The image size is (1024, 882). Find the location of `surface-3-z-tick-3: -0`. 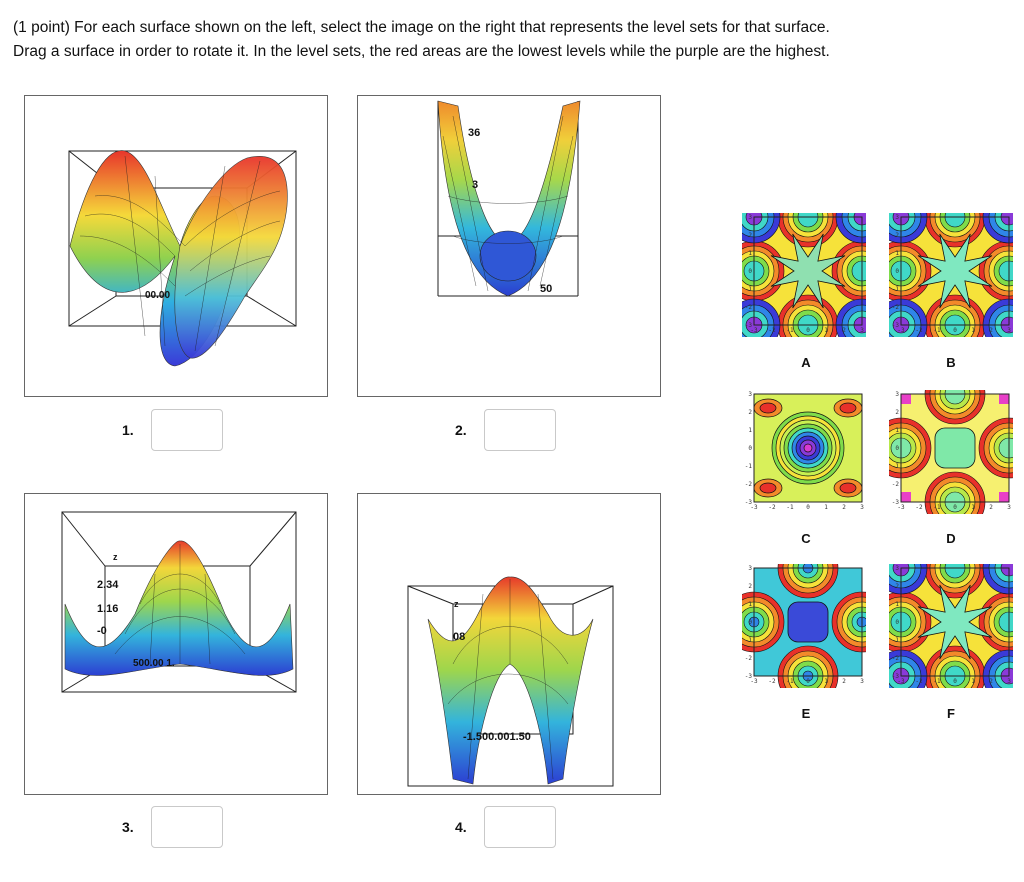

surface-3-z-tick-3: -0 is located at coordinates (102, 631).